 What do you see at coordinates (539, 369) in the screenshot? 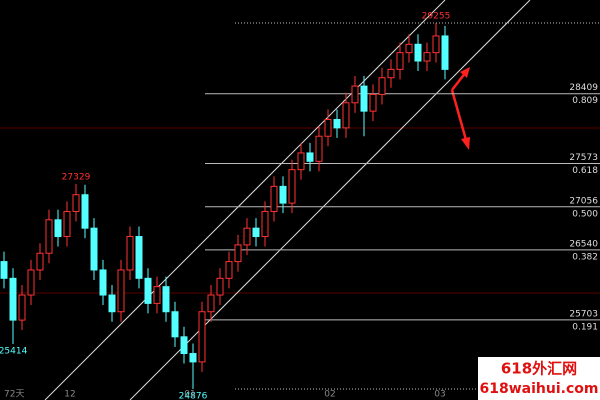
I see `watermark-name: 618外汇网` at bounding box center [539, 369].